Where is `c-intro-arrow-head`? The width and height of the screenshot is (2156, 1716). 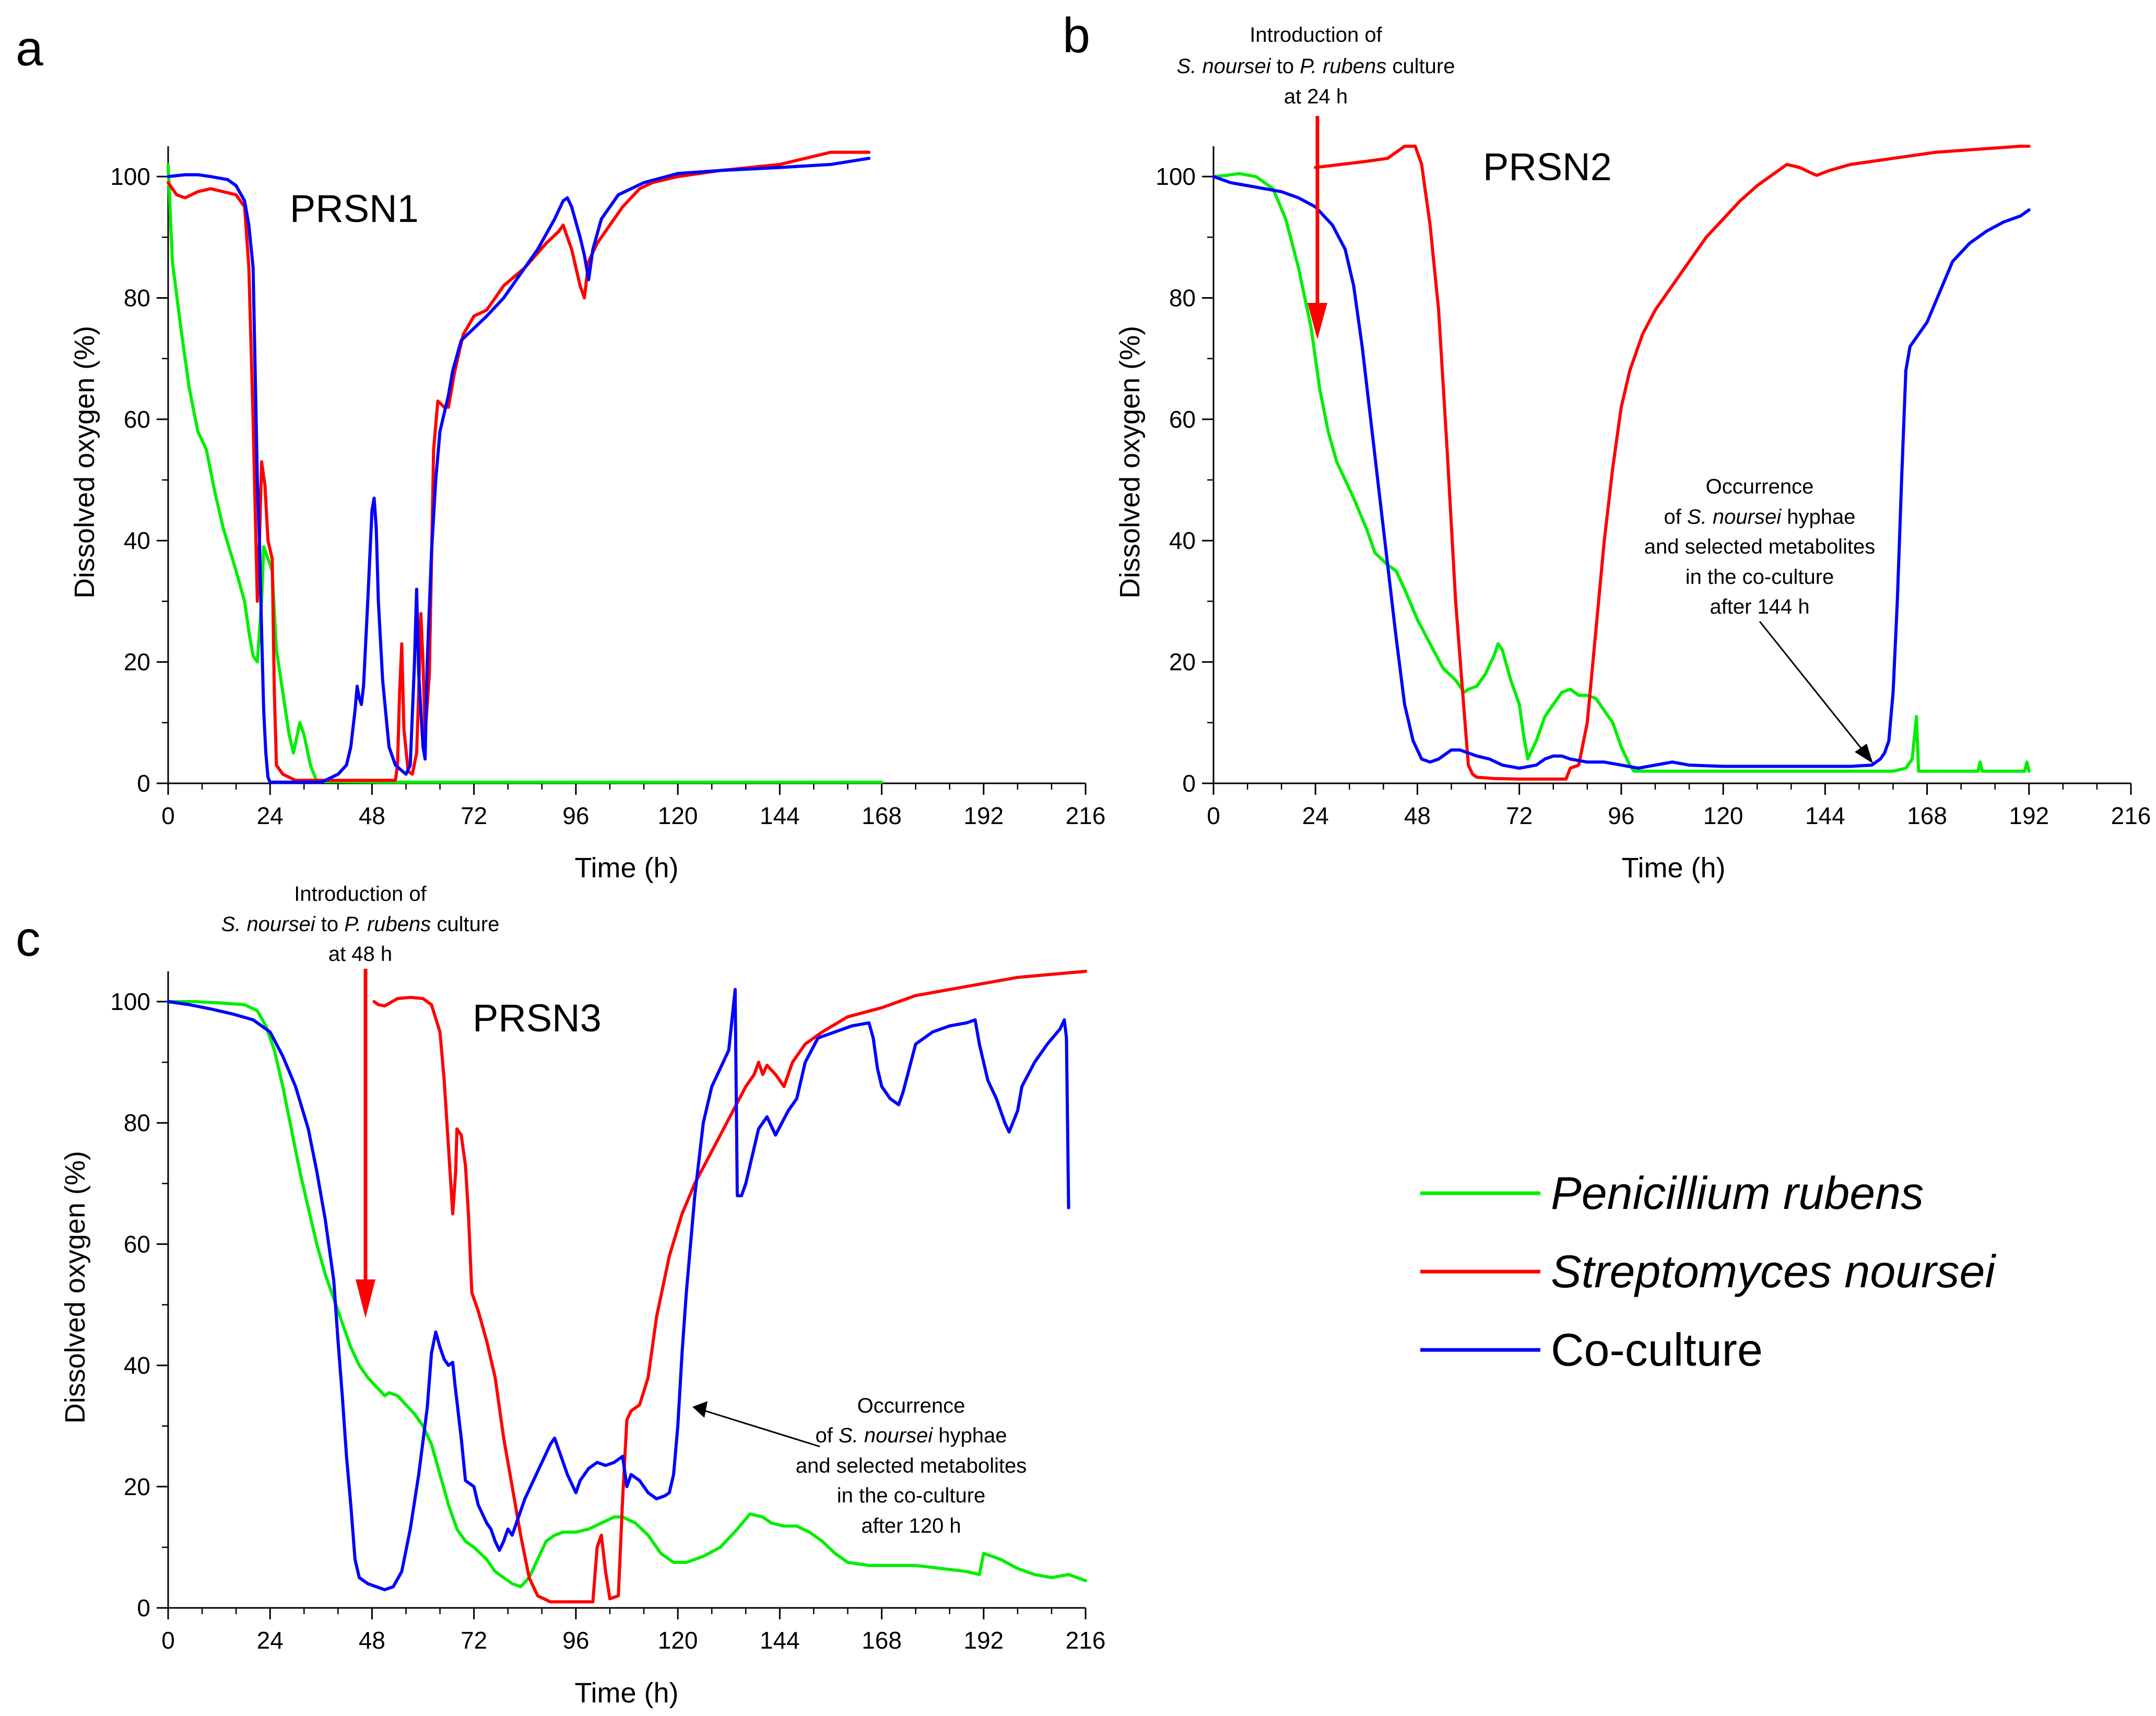
c-intro-arrow-head is located at coordinates (365, 1298).